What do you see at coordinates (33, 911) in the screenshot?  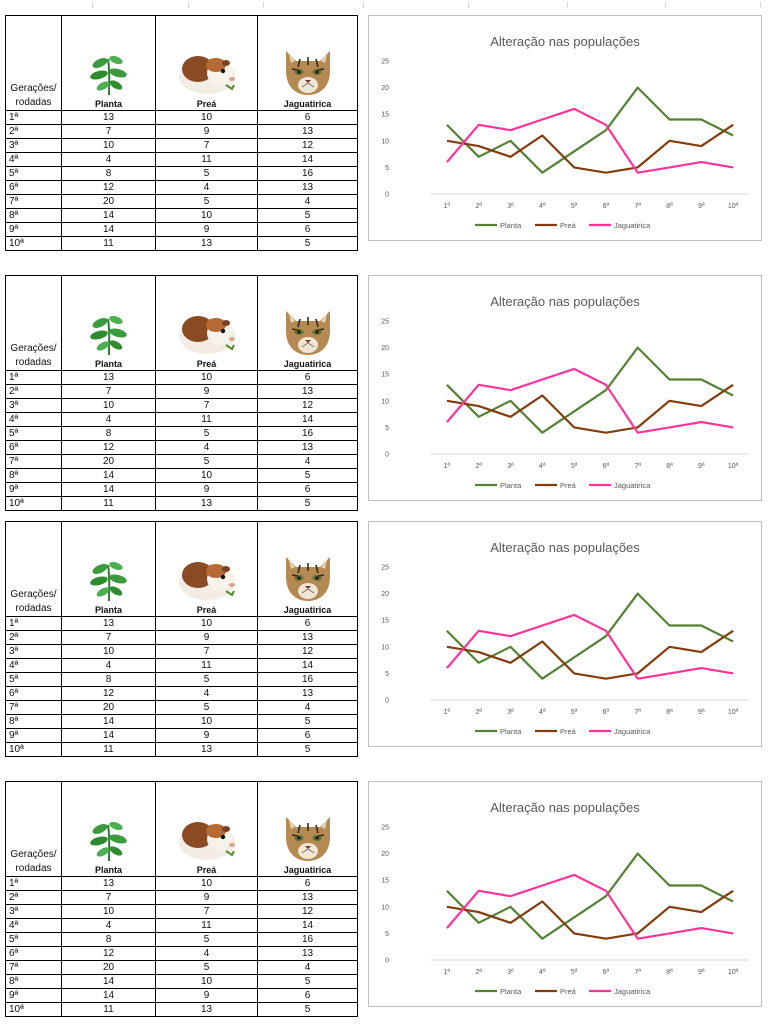 I see `round-cell: 3ª` at bounding box center [33, 911].